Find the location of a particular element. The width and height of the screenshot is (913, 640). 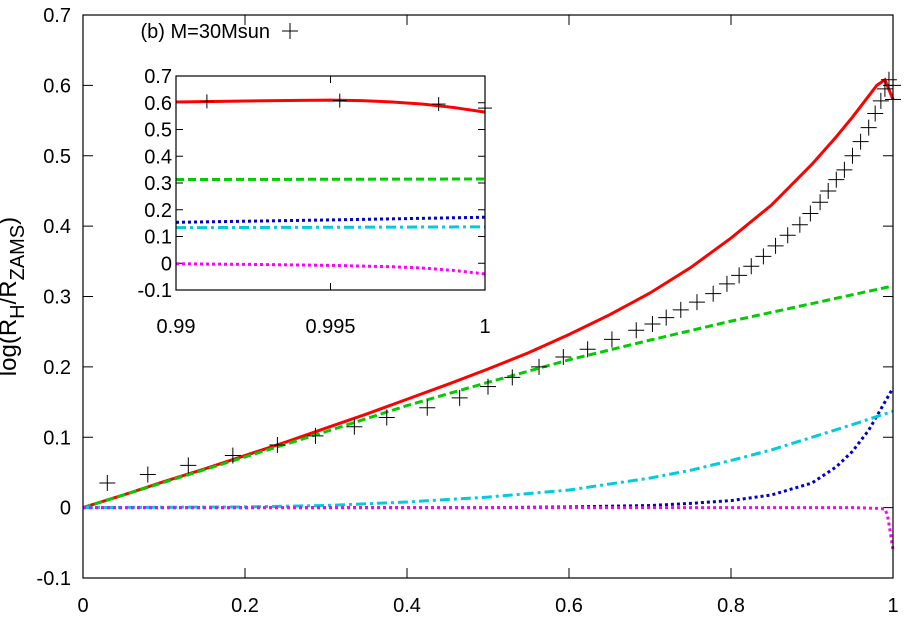

inset-y-tick-label: 0.2 is located at coordinates (158, 211).